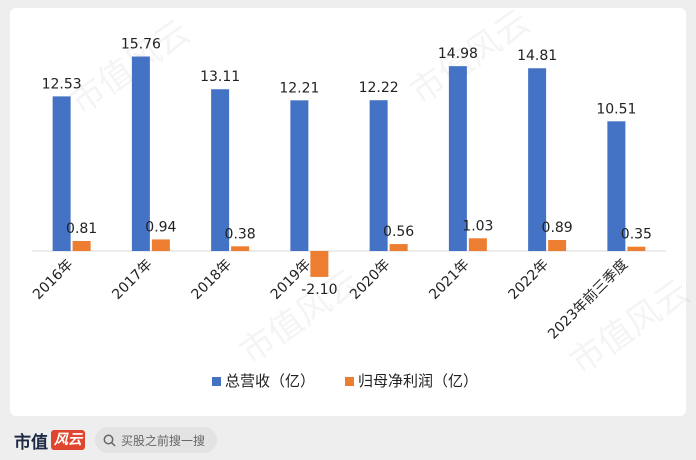 The image size is (696, 460). What do you see at coordinates (418, 381) in the screenshot?
I see `legend-label: 归母净利润（亿）` at bounding box center [418, 381].